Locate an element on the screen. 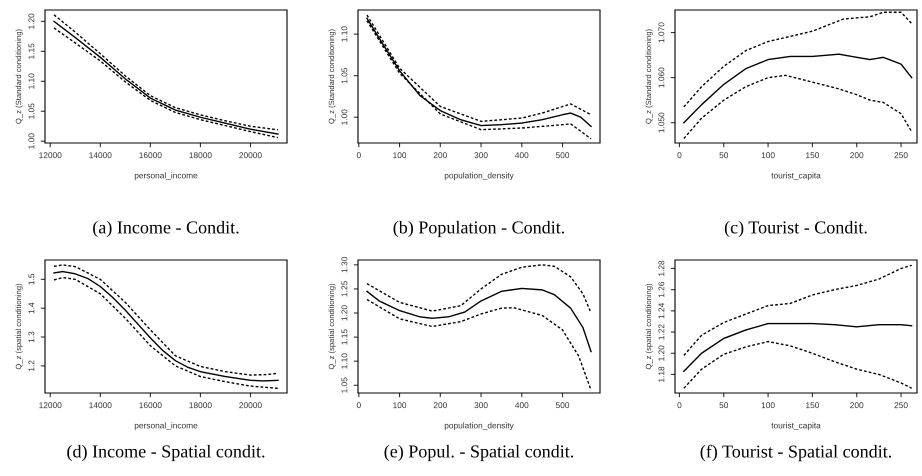  text: (c) Tourist - Condit. is located at coordinates (795, 229).